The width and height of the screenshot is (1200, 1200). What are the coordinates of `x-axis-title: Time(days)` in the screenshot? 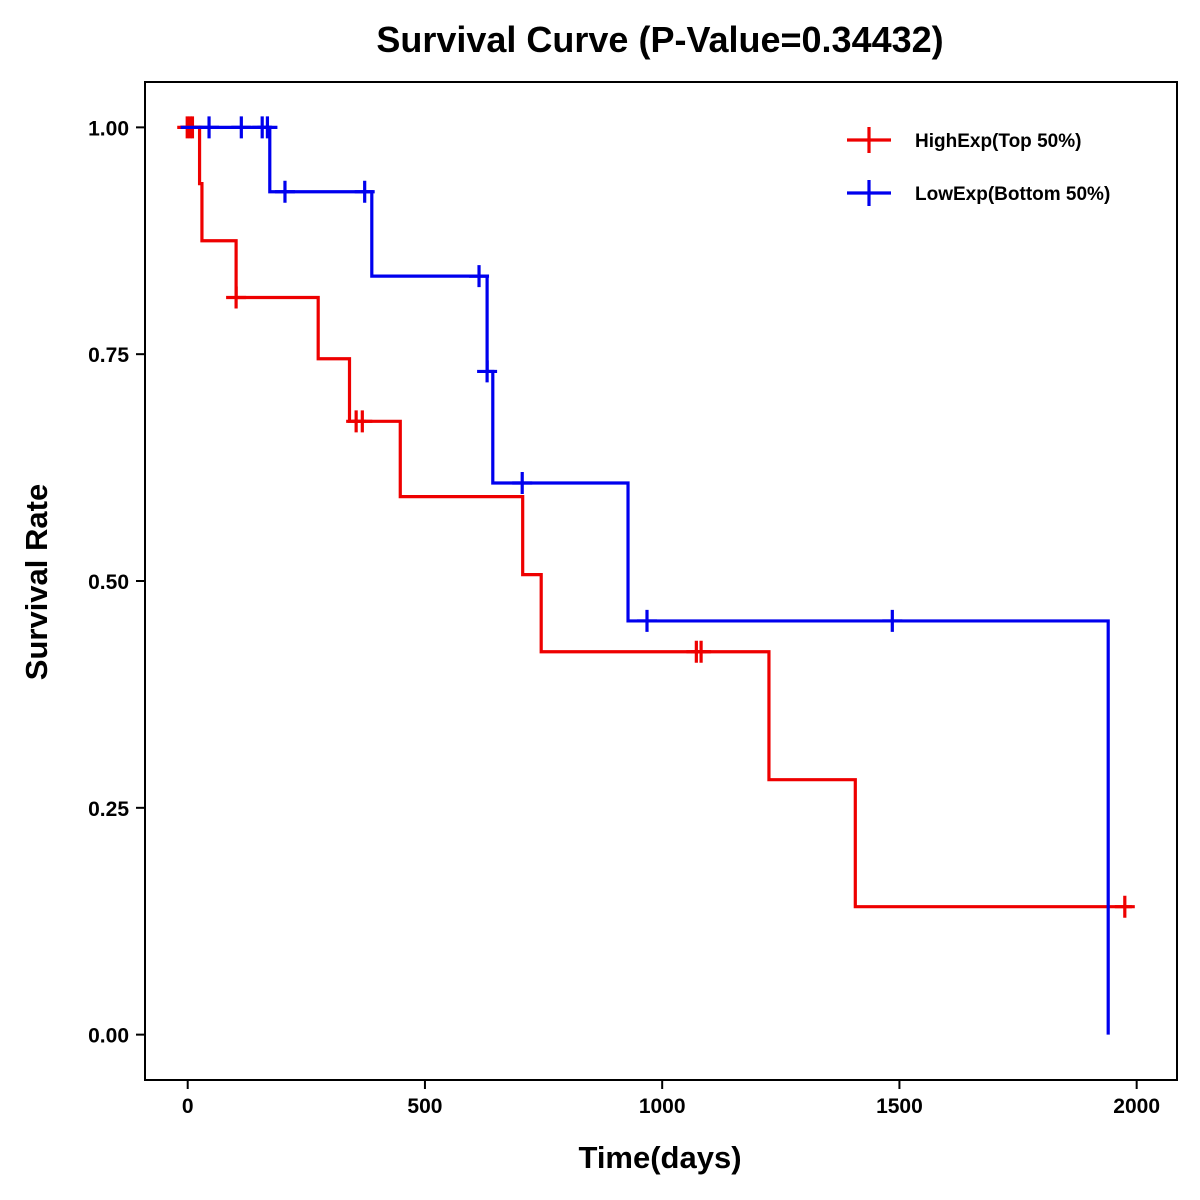 It's located at (659, 1157).